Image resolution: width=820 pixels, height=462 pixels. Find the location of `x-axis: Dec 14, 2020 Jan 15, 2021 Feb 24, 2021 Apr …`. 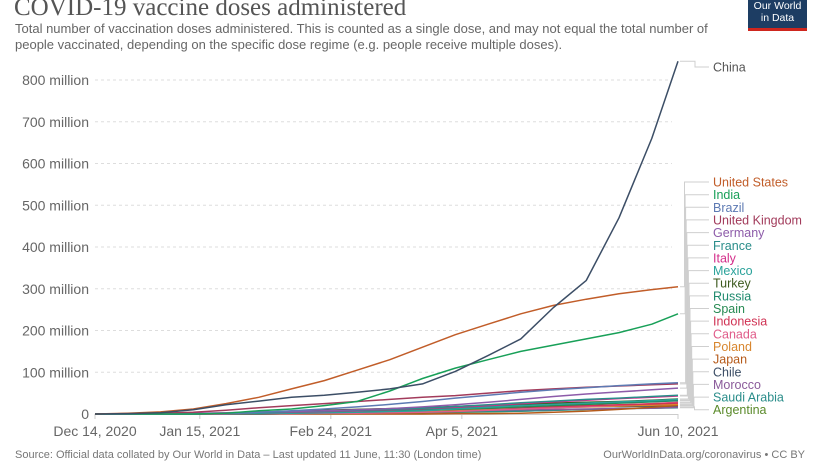

x-axis: Dec 14, 2020 Jan 15, 2021 Feb 24, 2021 Apr … is located at coordinates (386, 426).